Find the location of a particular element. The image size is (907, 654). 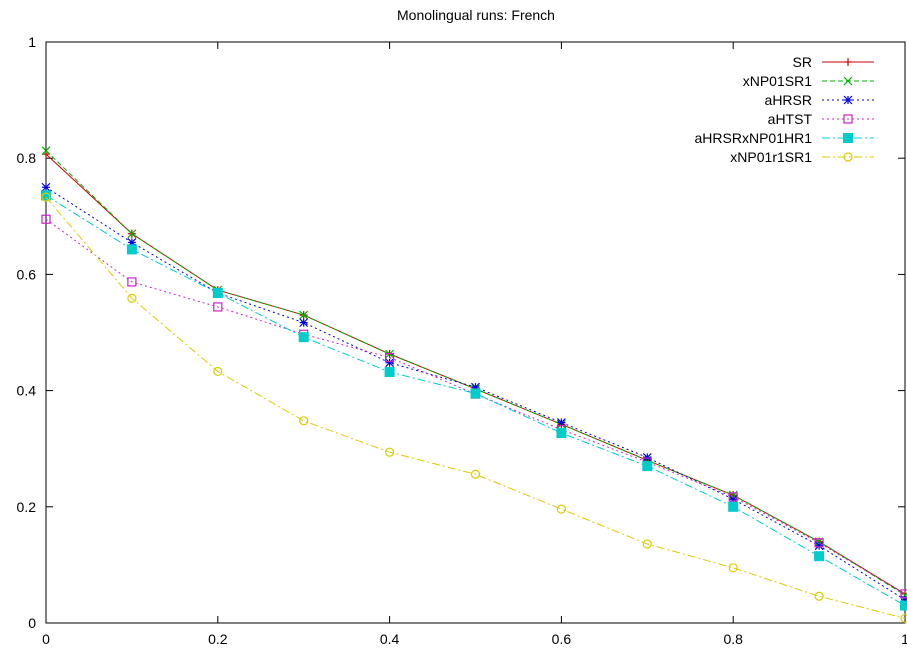

y-tick-label: 0.6 is located at coordinates (27, 274).